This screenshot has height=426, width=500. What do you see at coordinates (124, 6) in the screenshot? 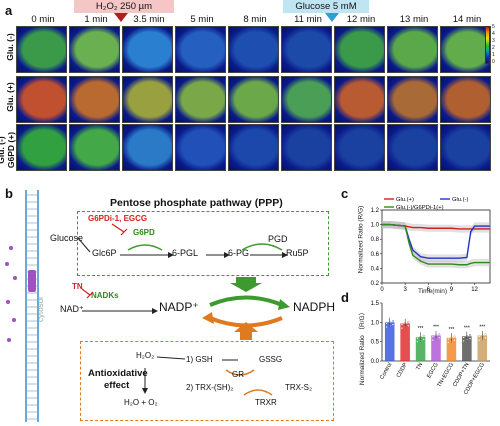
I see `h2o2-label: H₂O₂ 250 µm` at bounding box center [124, 6].